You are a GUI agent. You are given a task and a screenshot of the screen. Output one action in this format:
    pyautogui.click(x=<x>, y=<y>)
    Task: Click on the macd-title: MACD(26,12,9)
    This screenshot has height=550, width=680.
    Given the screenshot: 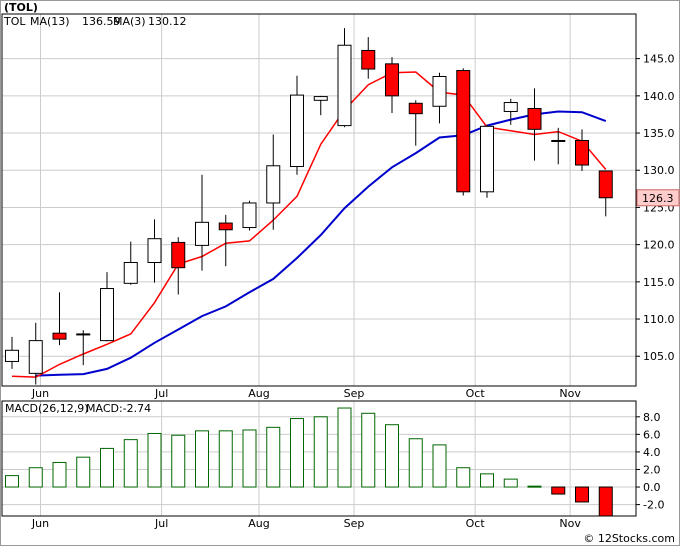 What is the action you would take?
    pyautogui.click(x=47, y=408)
    